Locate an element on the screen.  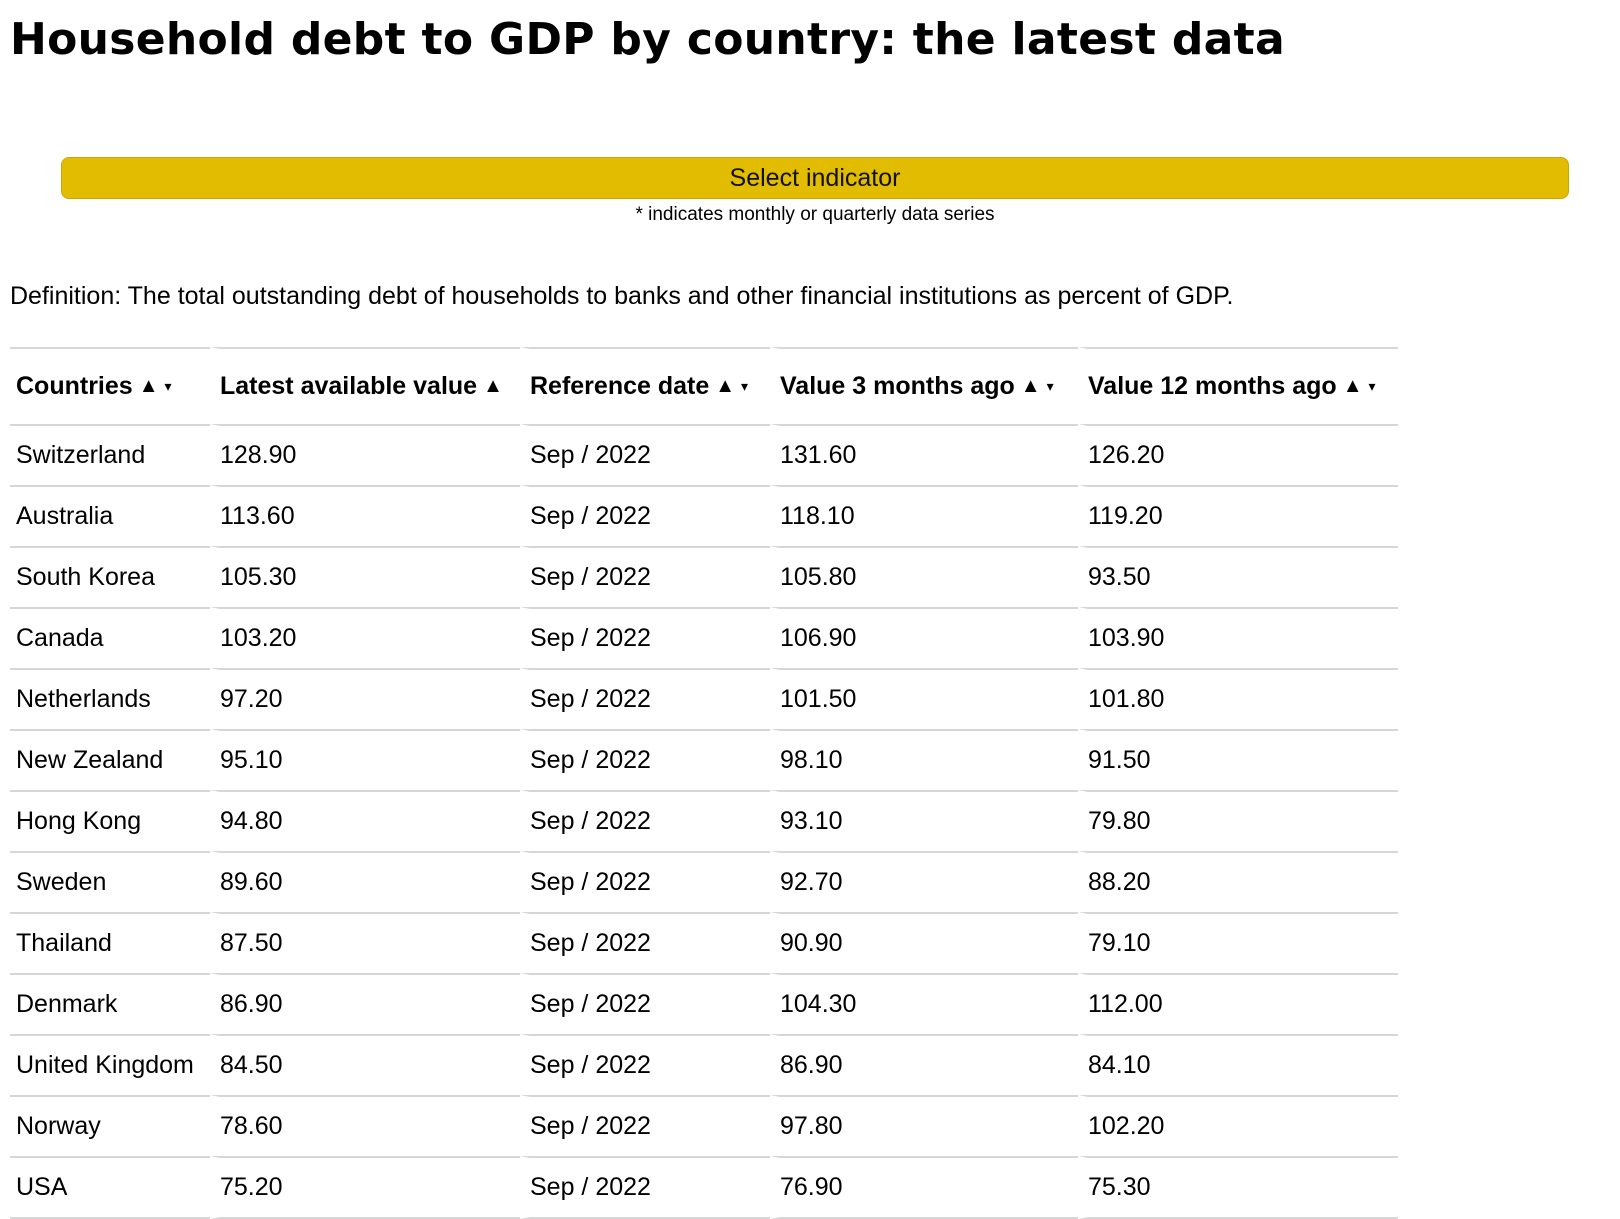
table-row: New Zealand 95.10 Sep / 2022 98.10 91.50 is located at coordinates (704, 759).